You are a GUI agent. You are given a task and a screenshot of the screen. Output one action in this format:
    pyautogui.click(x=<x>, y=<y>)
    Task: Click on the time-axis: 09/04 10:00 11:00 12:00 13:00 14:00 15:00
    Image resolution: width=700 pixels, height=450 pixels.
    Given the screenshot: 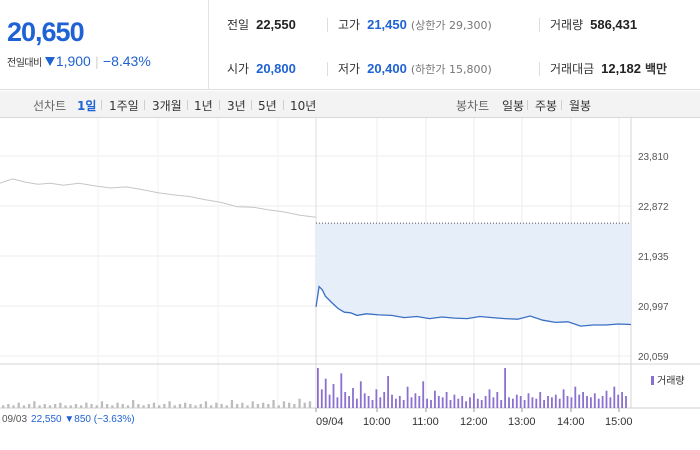 What is the action you would take?
    pyautogui.click(x=474, y=418)
    